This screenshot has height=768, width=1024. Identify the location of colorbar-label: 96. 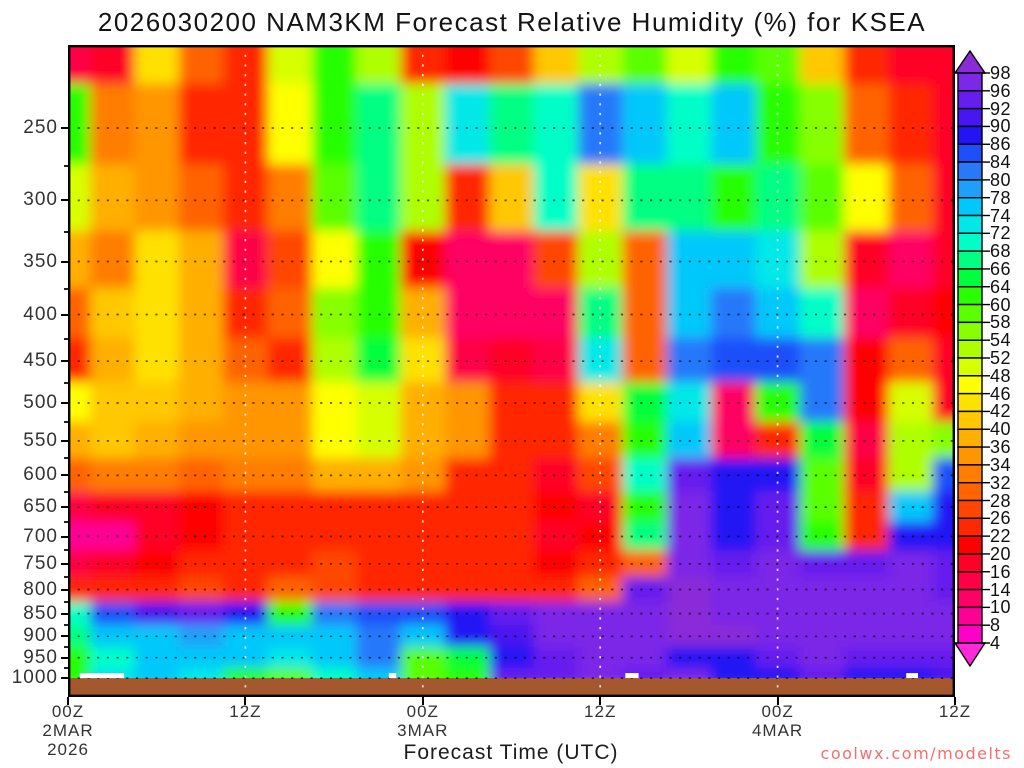
(1001, 90).